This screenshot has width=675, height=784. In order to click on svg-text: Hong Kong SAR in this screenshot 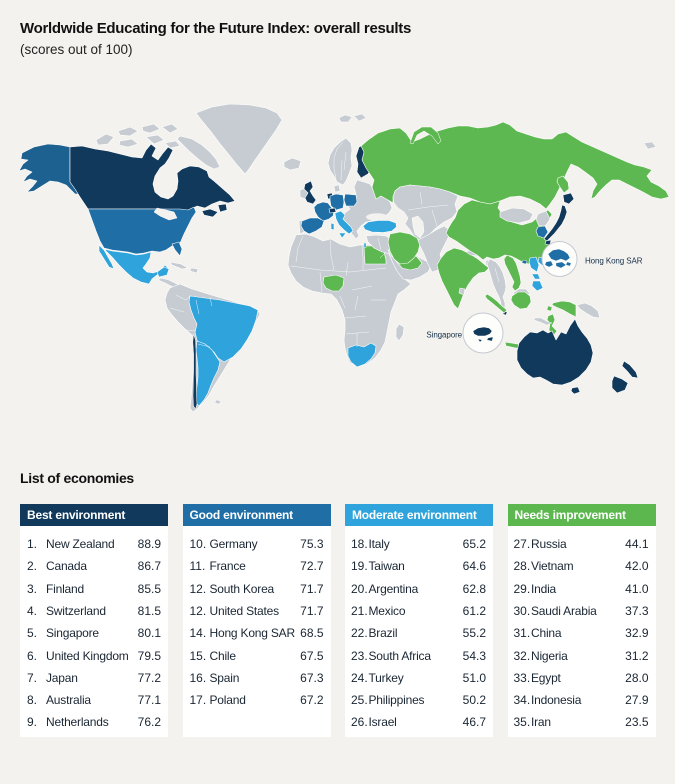, I will do `click(614, 261)`.